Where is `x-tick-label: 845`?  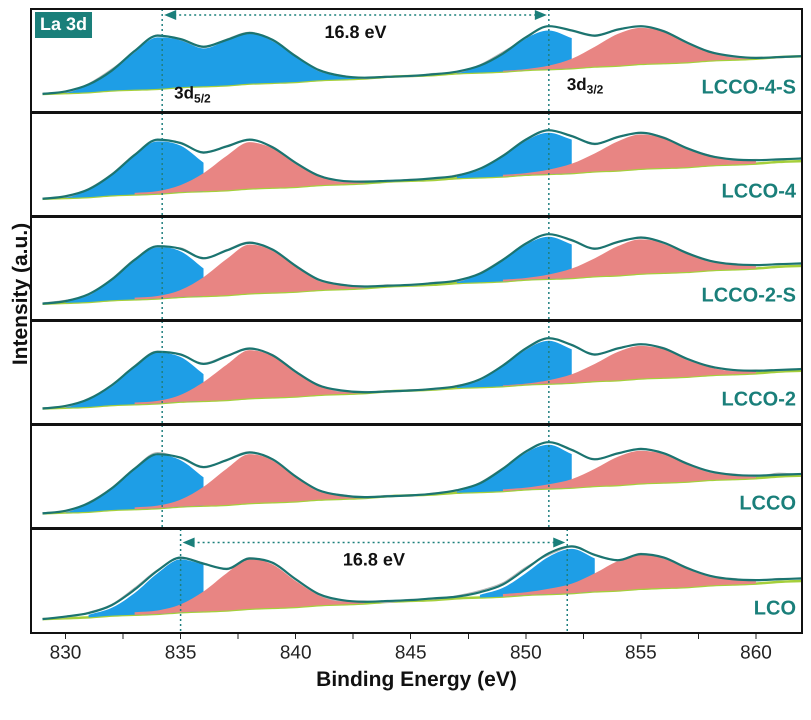
x-tick-label: 845 is located at coordinates (410, 653).